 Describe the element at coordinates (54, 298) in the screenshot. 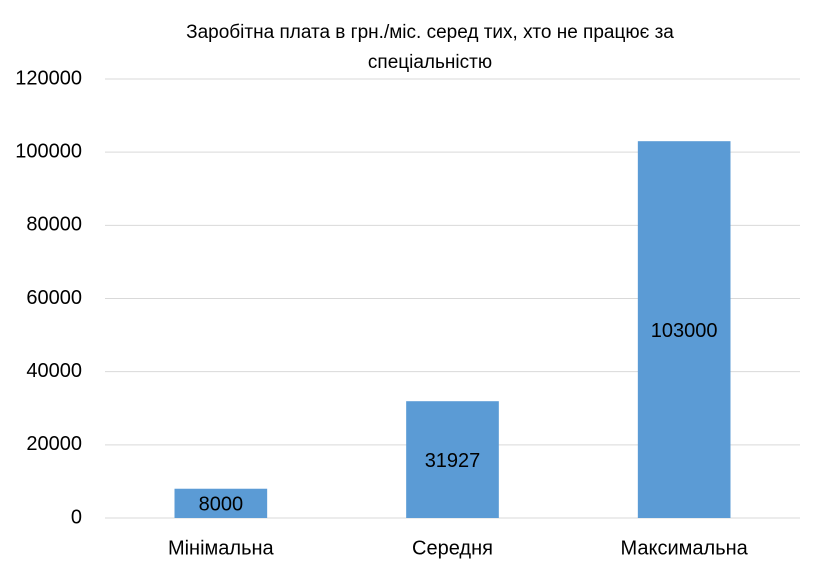

I see `y-tick-label: 60000` at that location.